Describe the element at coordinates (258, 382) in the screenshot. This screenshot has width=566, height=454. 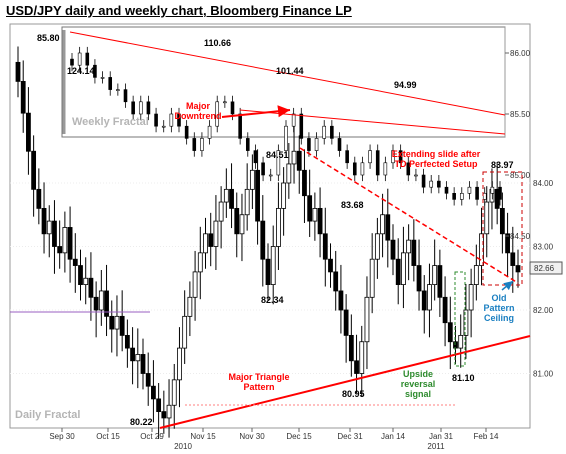
I see `triangle-annotation: Major Triangle Pattern` at that location.